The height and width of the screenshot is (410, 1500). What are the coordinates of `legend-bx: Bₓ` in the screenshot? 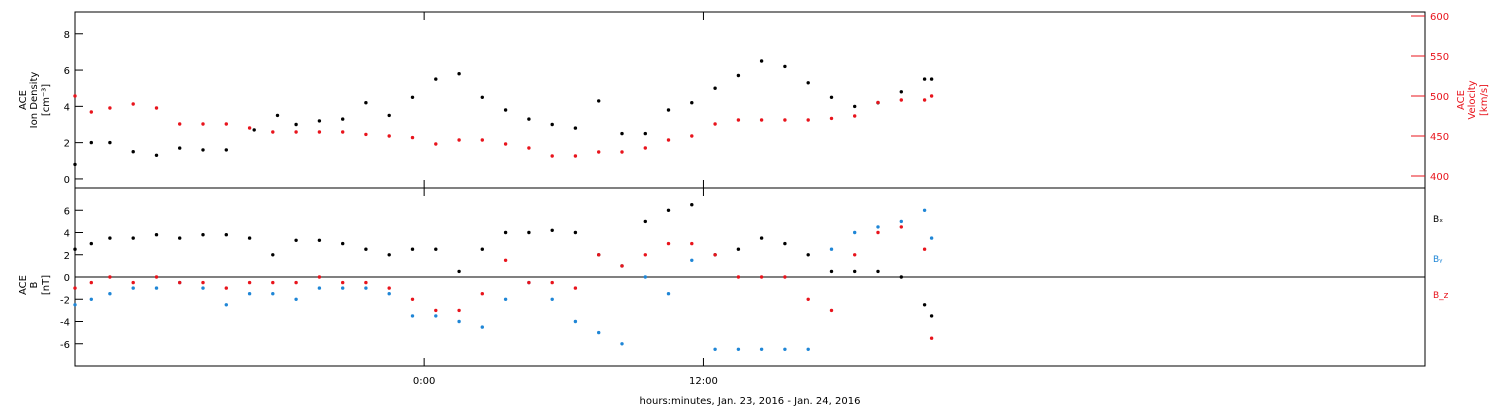 It's located at (1438, 220).